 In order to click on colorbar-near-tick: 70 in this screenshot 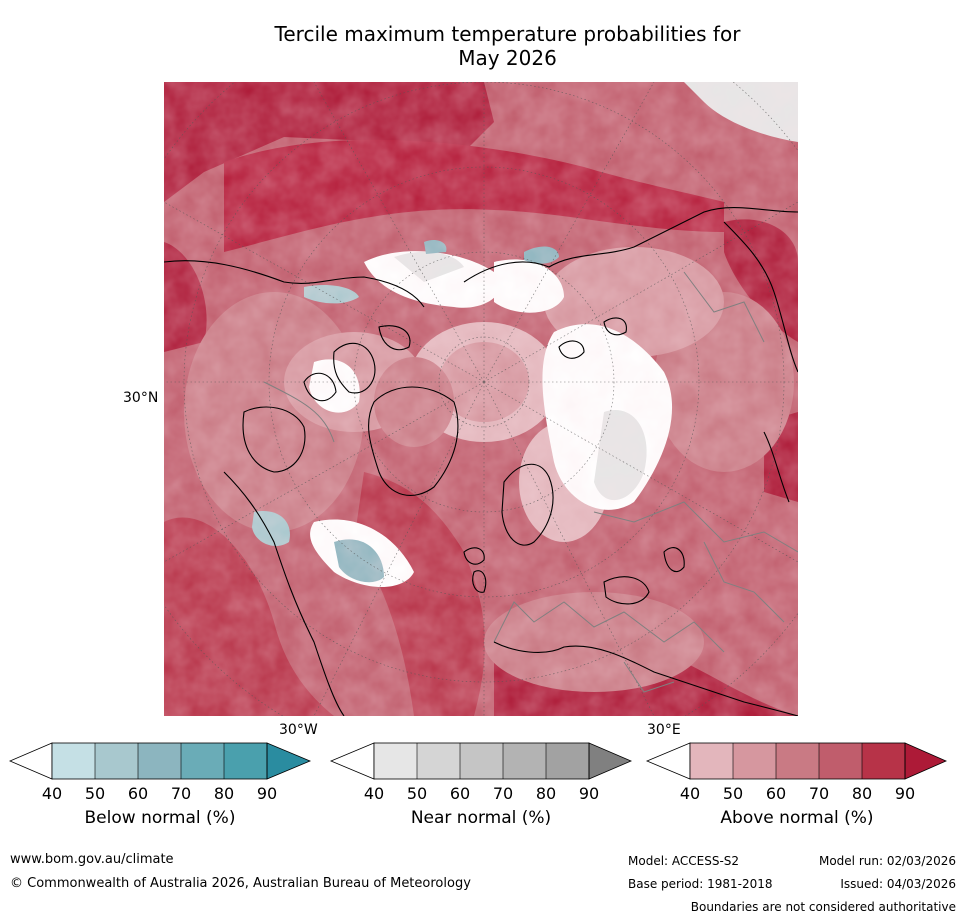, I will do `click(503, 793)`.